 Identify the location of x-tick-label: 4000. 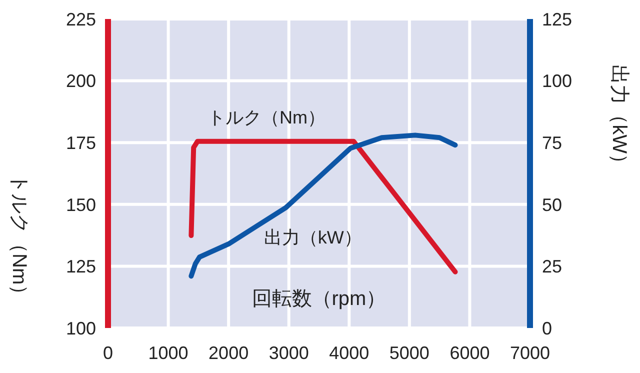
(349, 352).